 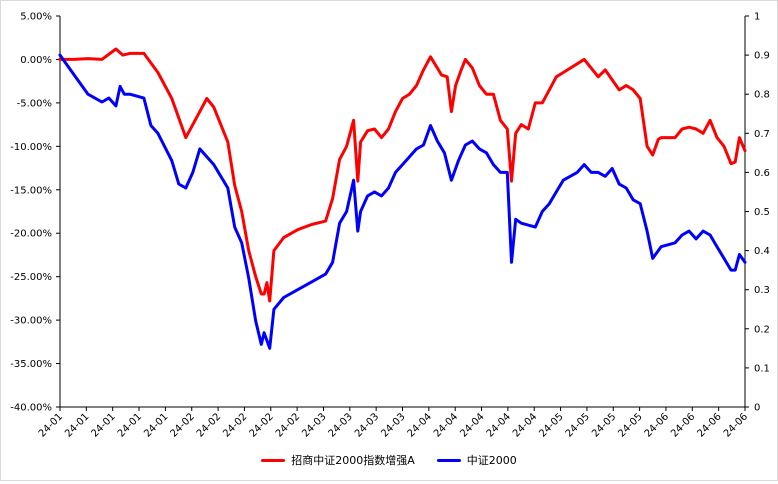 What do you see at coordinates (31, 277) in the screenshot?
I see `y-left-tick-label: -25.00%` at bounding box center [31, 277].